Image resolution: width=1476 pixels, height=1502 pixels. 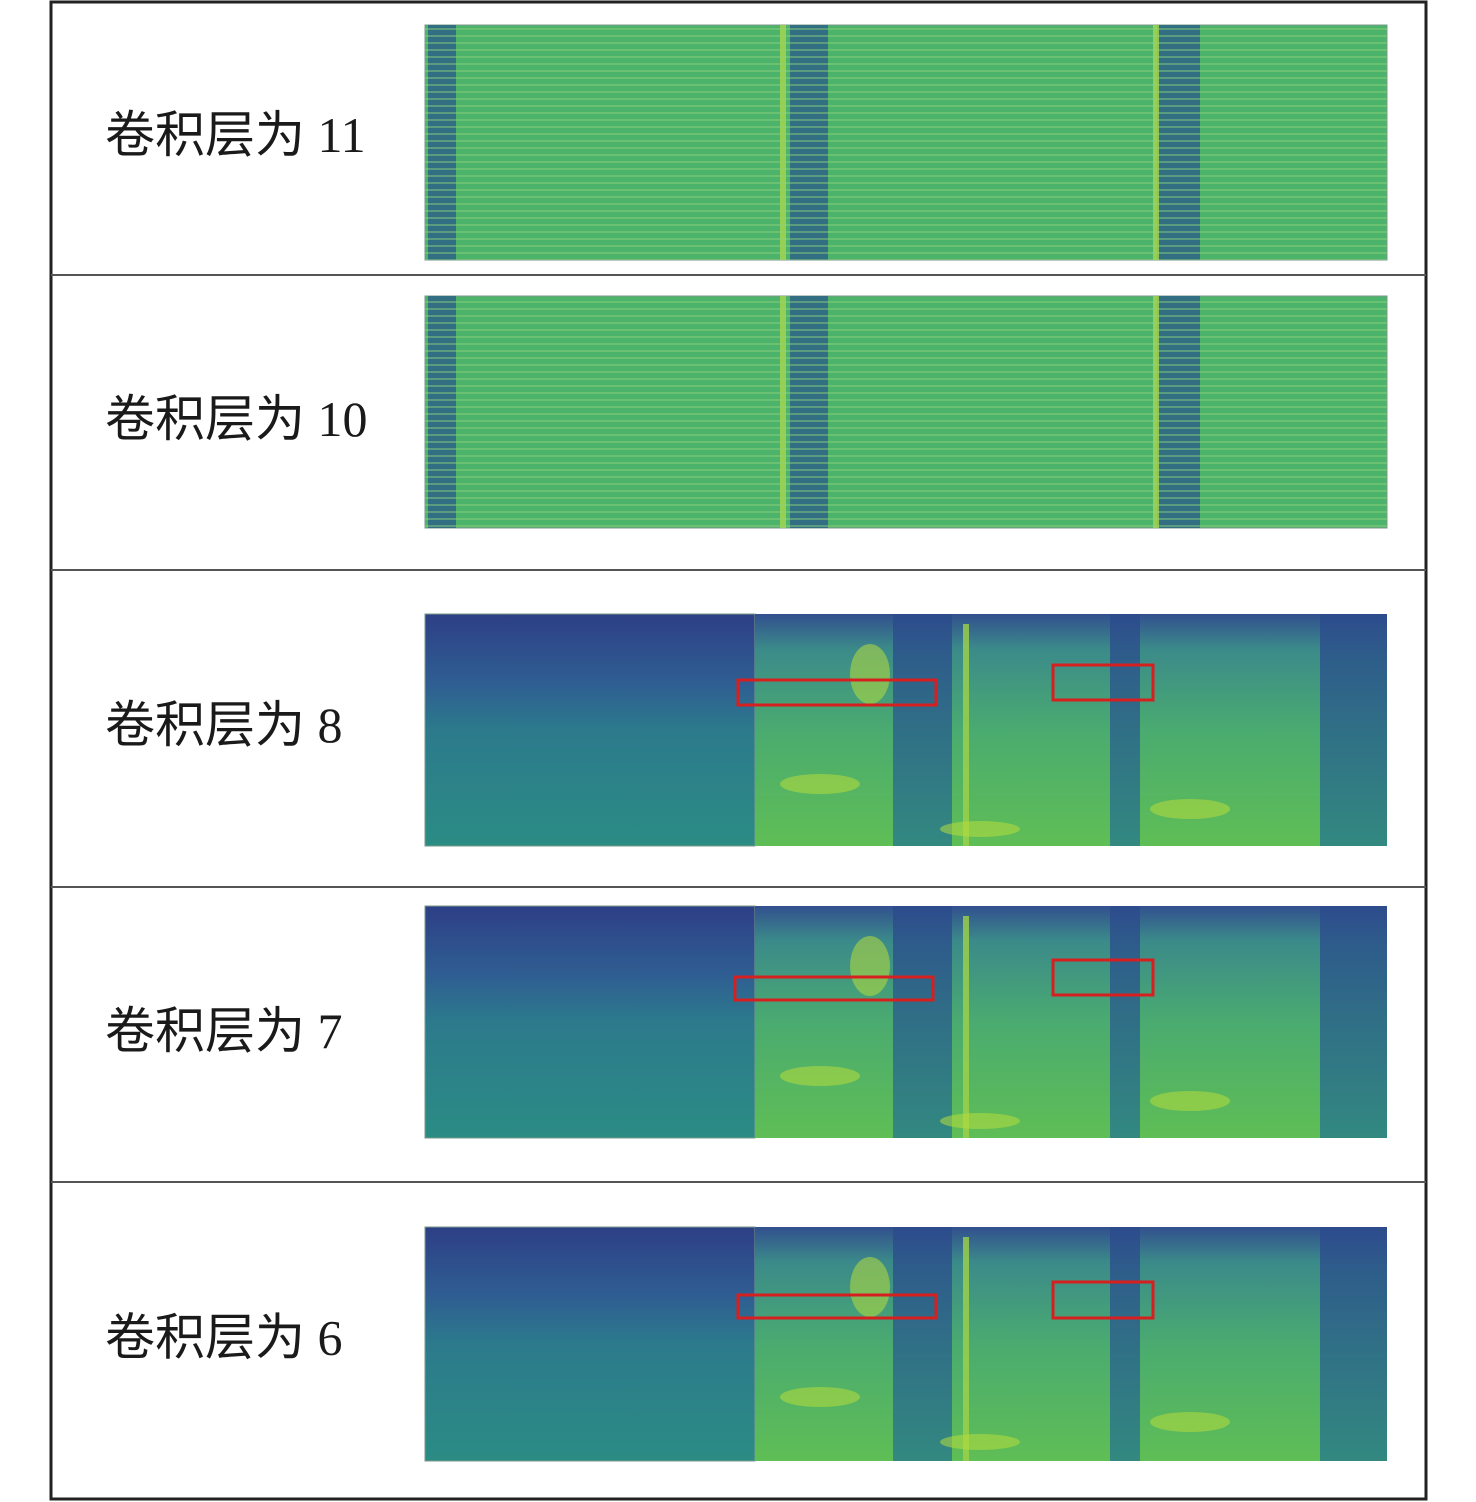 I want to click on row-label: 卷积层为 7, so click(x=224, y=1031).